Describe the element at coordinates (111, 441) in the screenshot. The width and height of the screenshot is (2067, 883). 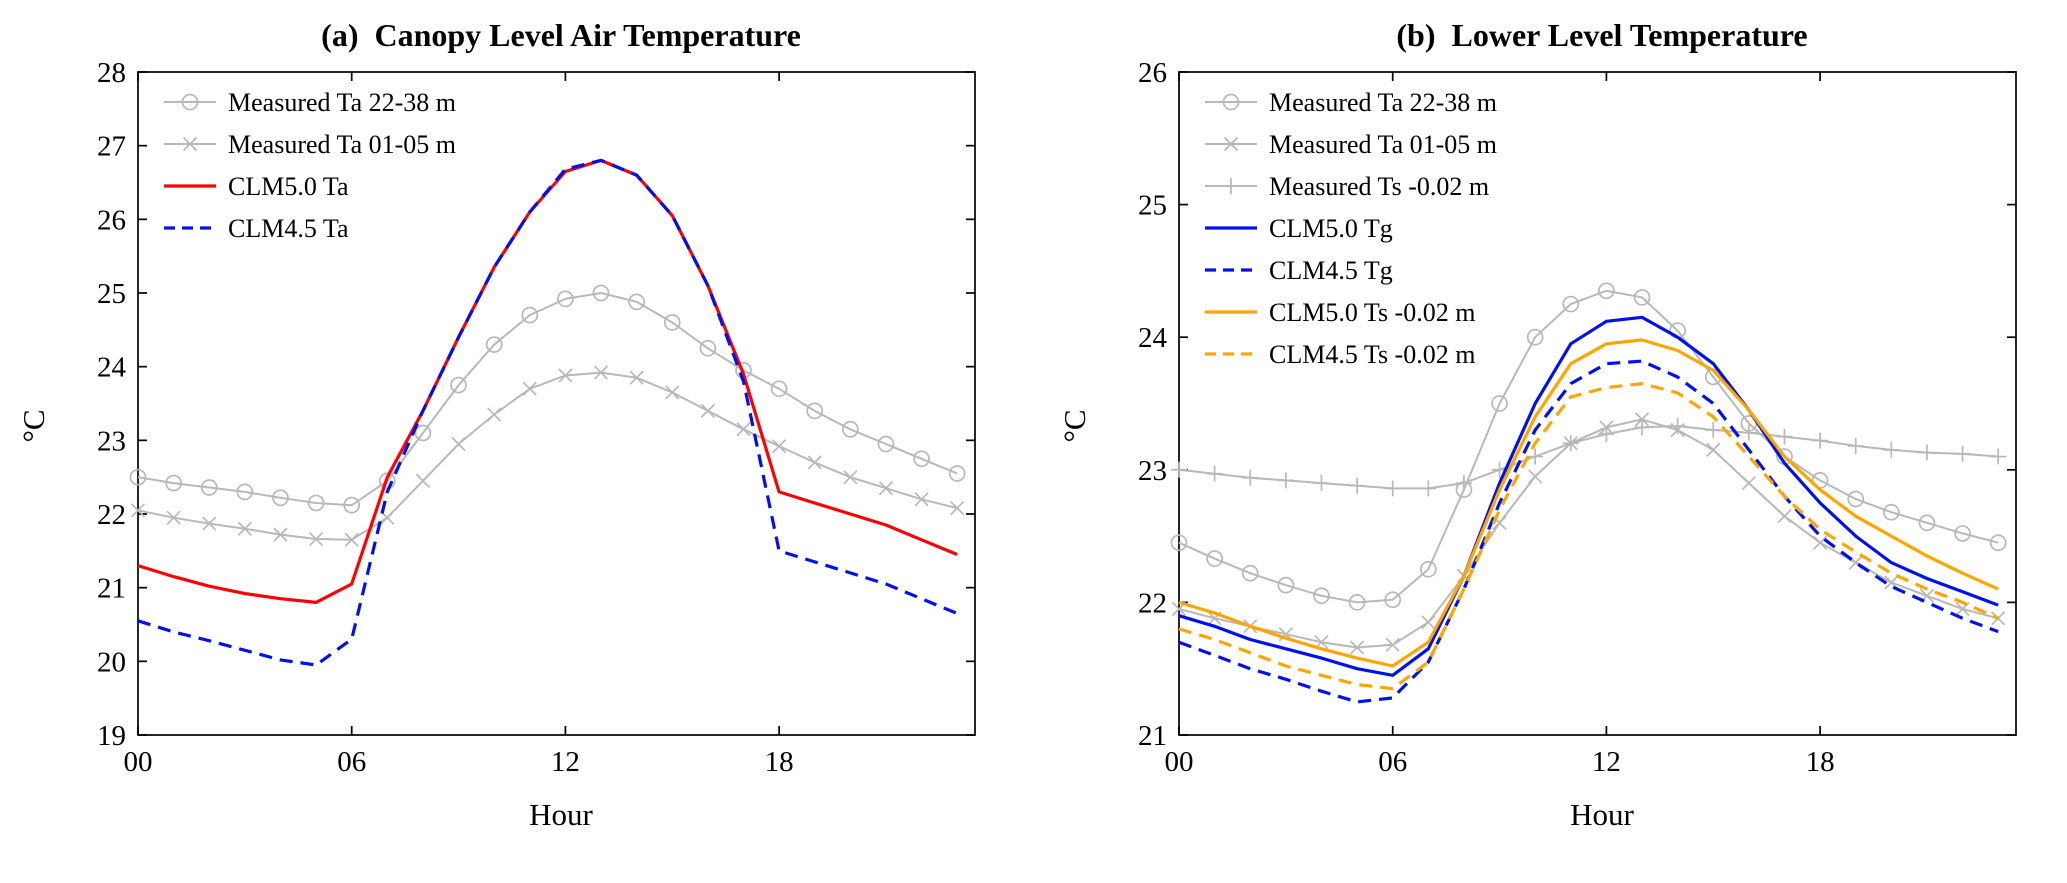
I see `y-tick-label: 23` at that location.